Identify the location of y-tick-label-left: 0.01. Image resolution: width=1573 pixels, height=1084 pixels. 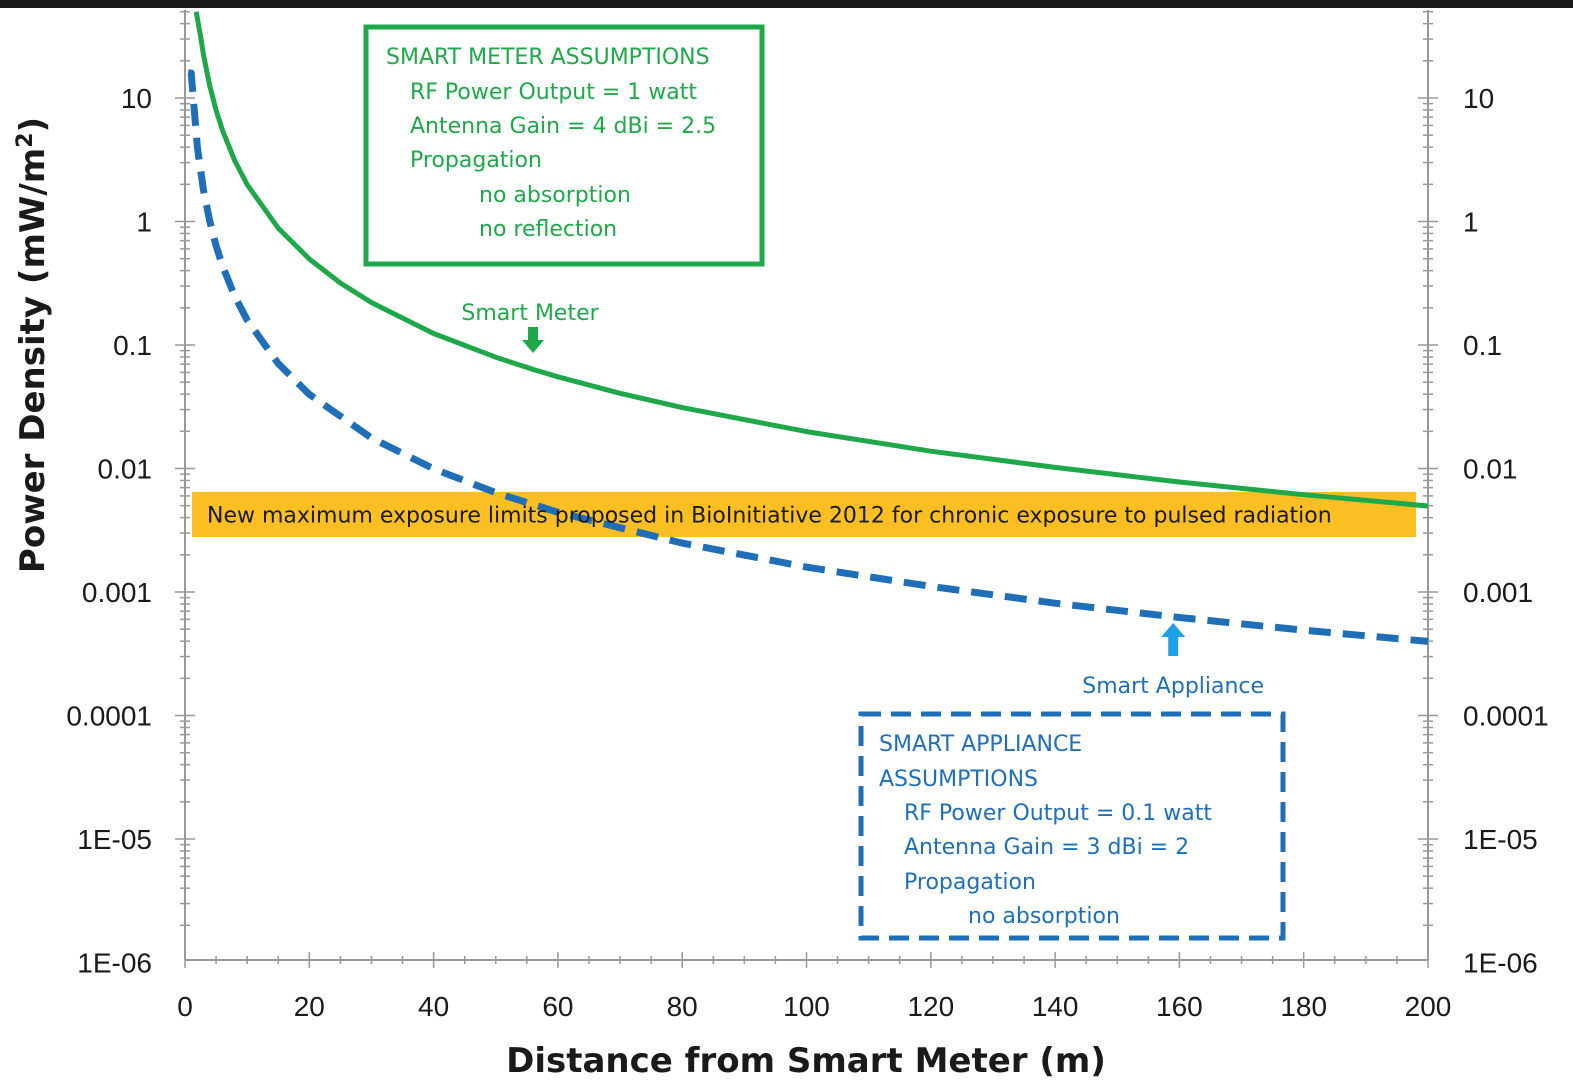
(125, 469).